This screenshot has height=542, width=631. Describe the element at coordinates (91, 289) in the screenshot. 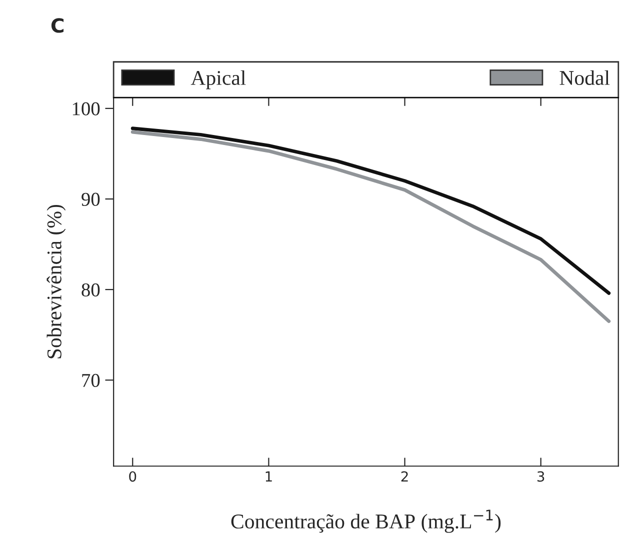

I see `y-tick-label: 80` at that location.